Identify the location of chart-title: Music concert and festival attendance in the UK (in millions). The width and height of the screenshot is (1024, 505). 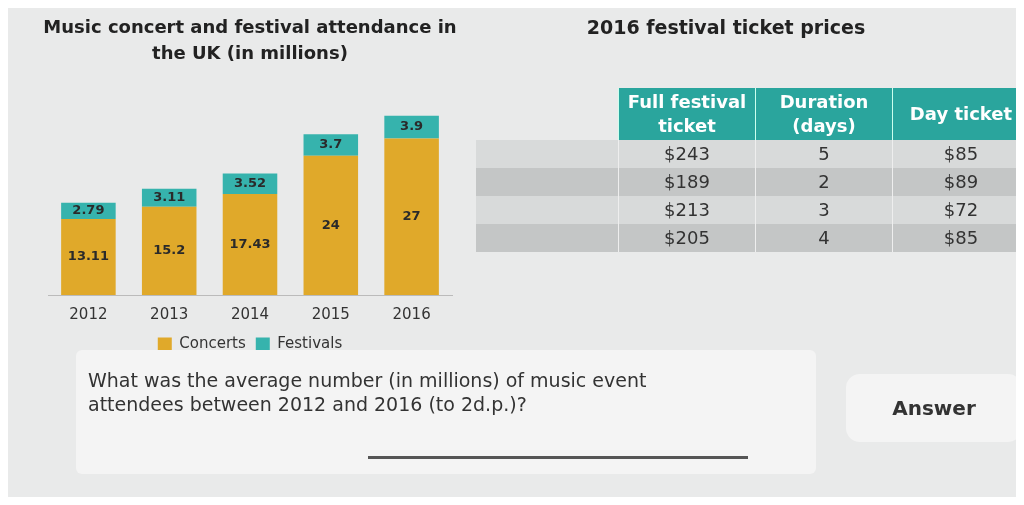
(250, 40).